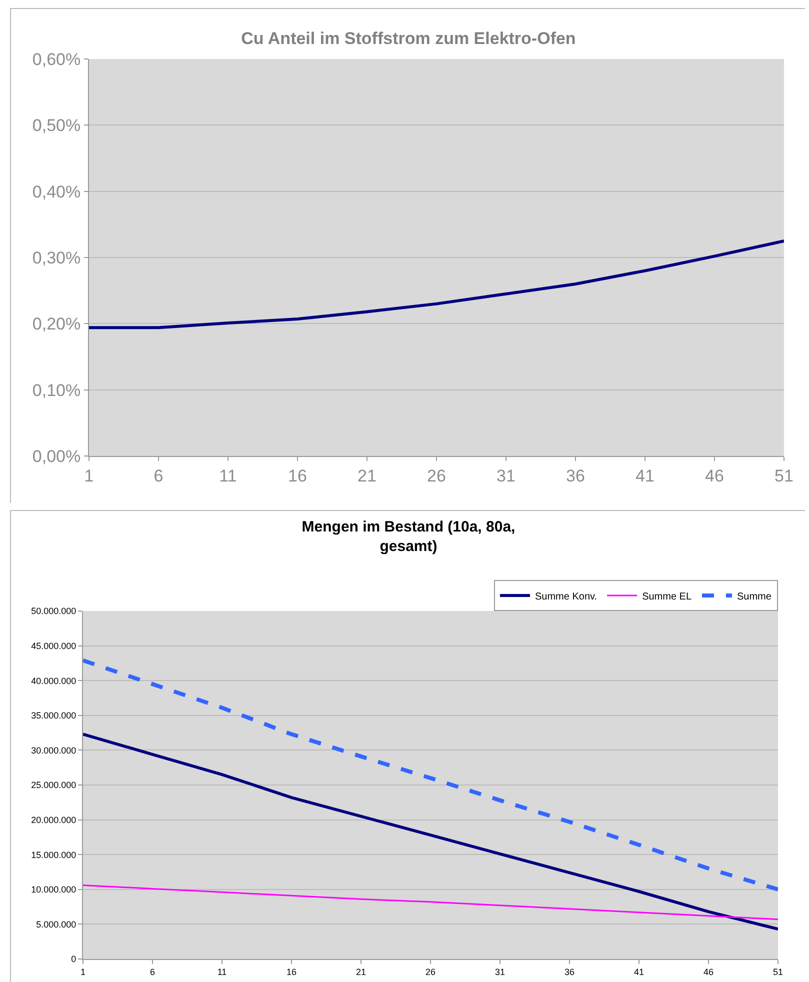 This screenshot has height=982, width=809. I want to click on y-tick-label: 45.000.000, so click(53, 645).